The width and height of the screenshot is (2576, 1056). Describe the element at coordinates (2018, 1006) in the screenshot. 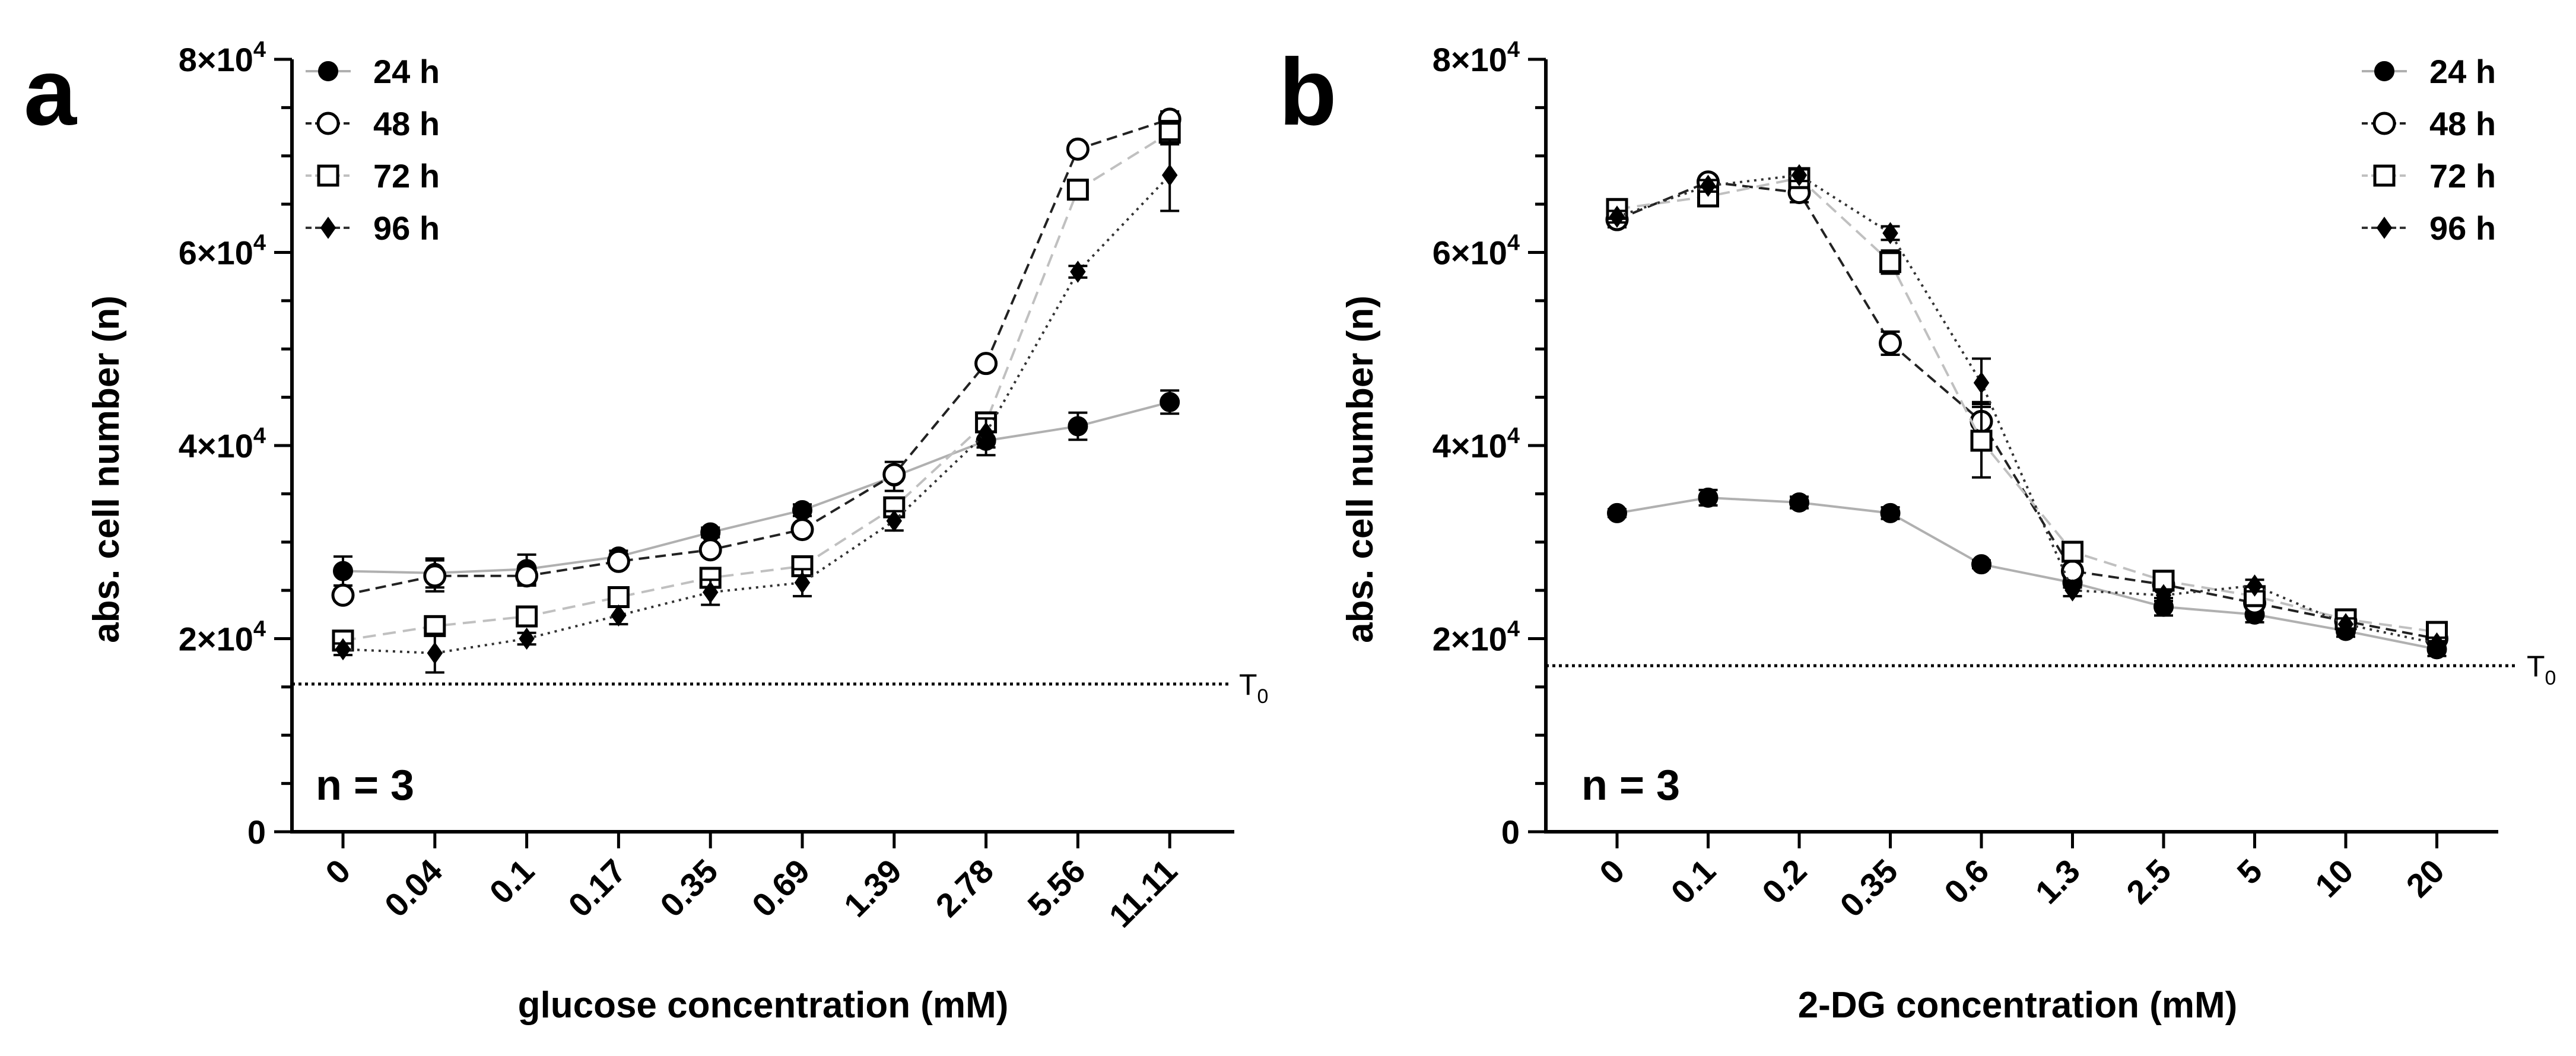

I see `x-axis-title: 2-DG concentration (mM)` at that location.